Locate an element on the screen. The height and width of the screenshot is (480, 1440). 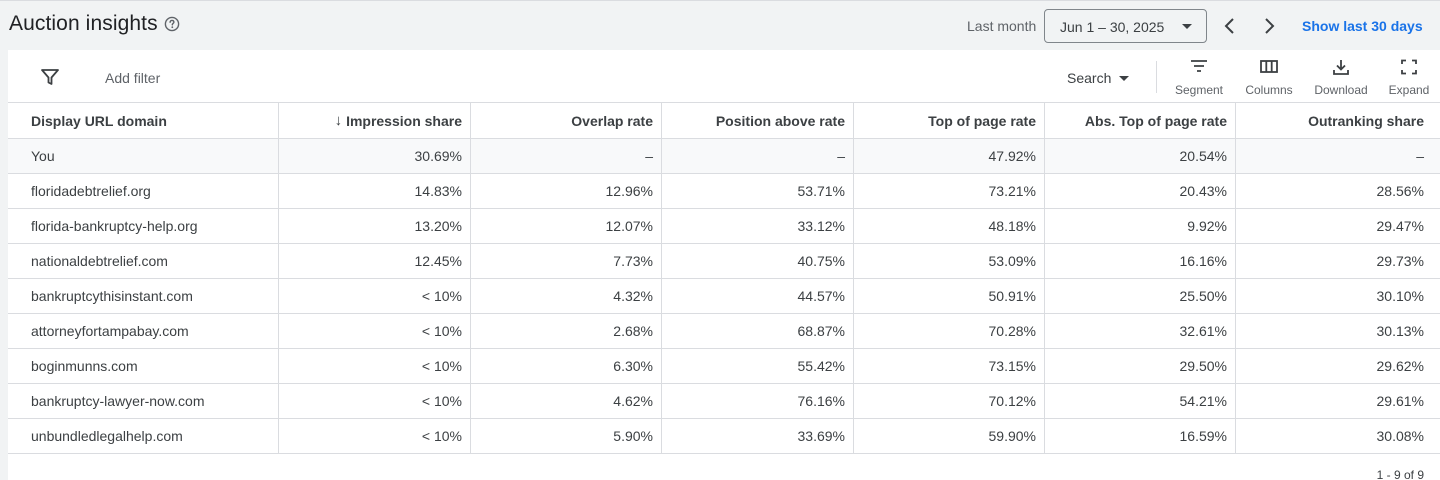
cell-domain: boginmunns.com is located at coordinates (143, 366).